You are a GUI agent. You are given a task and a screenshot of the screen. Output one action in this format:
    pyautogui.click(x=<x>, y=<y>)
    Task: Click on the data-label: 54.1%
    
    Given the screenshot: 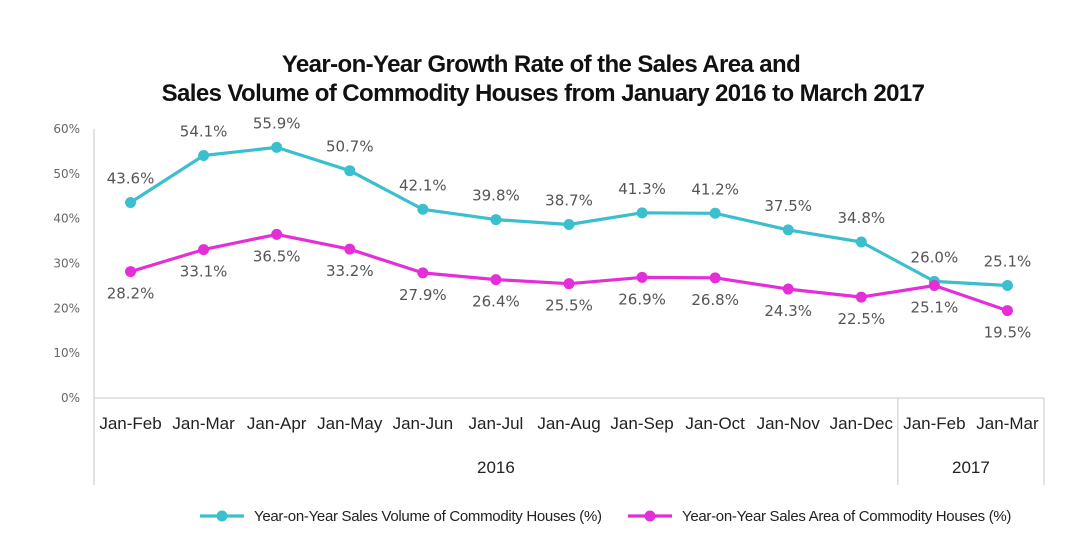 What is the action you would take?
    pyautogui.click(x=204, y=131)
    